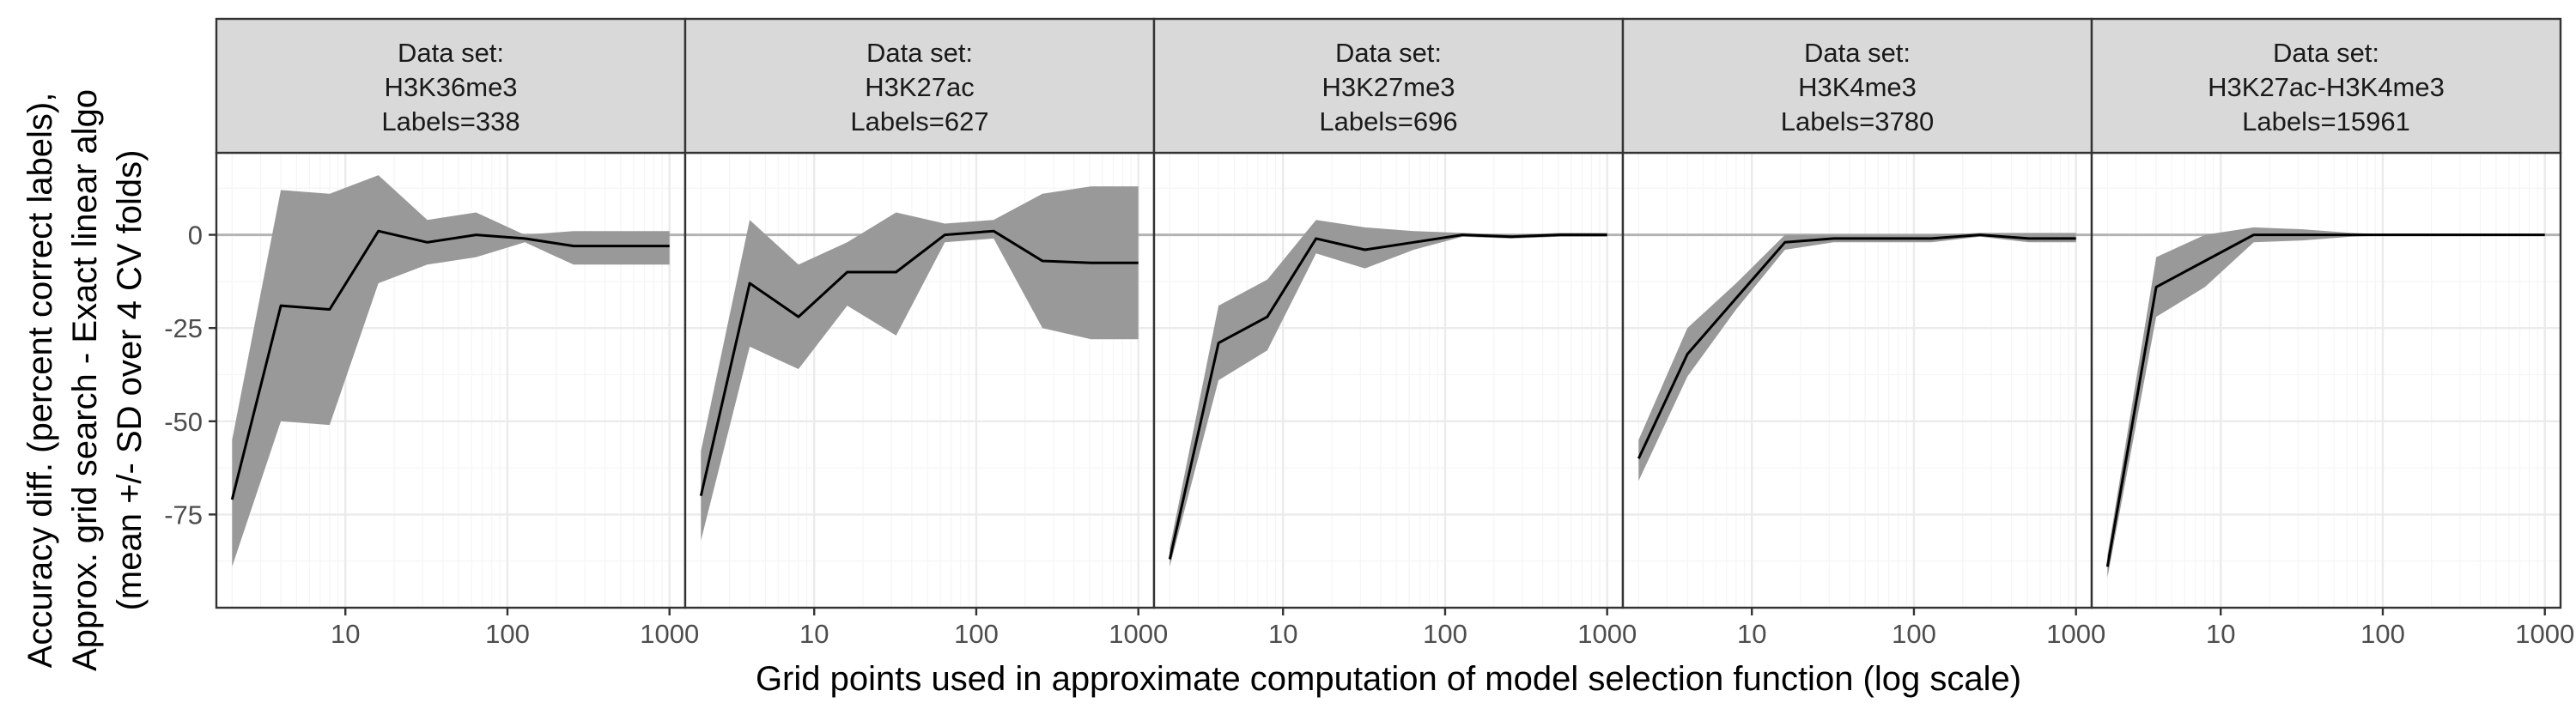  What do you see at coordinates (85, 380) in the screenshot?
I see `y-axis-title-line: Approx. grid search - Exact linear algo` at bounding box center [85, 380].